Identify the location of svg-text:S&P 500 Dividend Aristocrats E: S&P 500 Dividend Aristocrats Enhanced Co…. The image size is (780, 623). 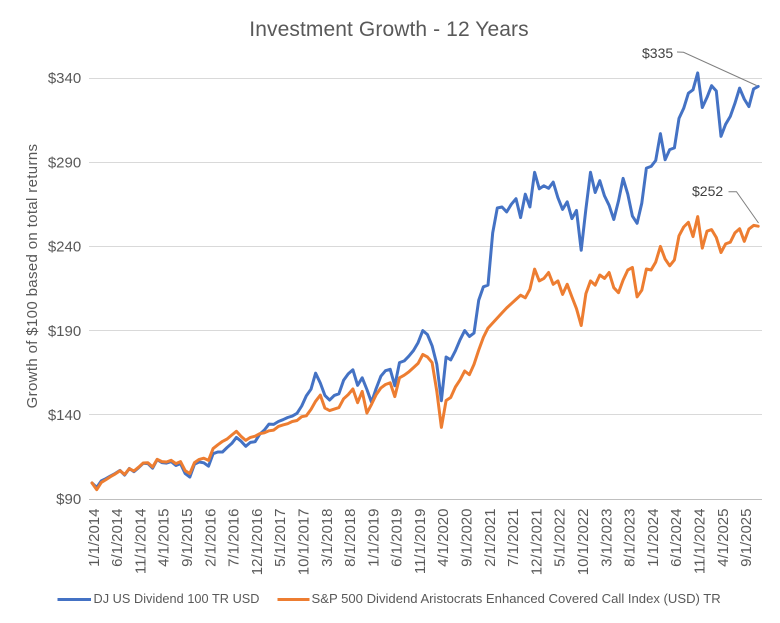
(516, 598).